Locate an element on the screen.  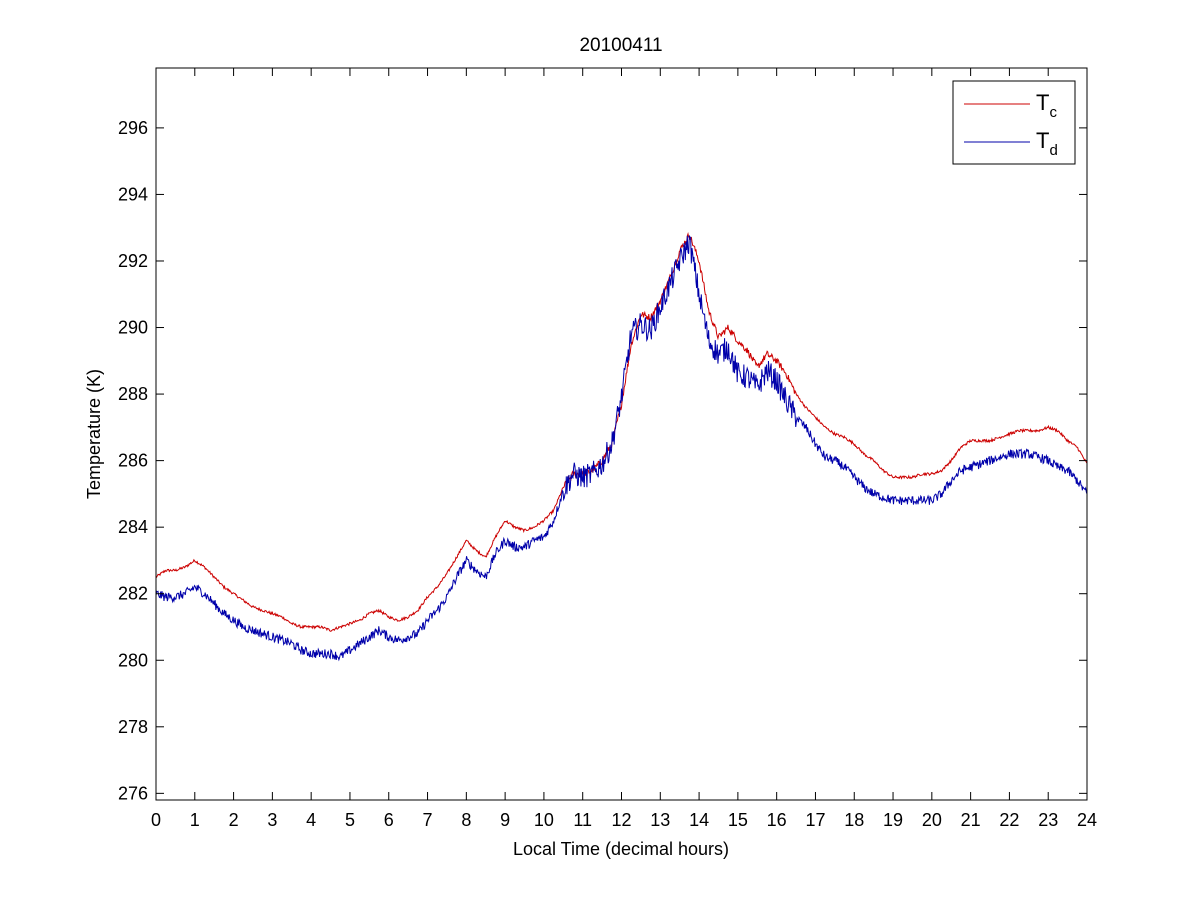
x-tick-label: 4 is located at coordinates (311, 820).